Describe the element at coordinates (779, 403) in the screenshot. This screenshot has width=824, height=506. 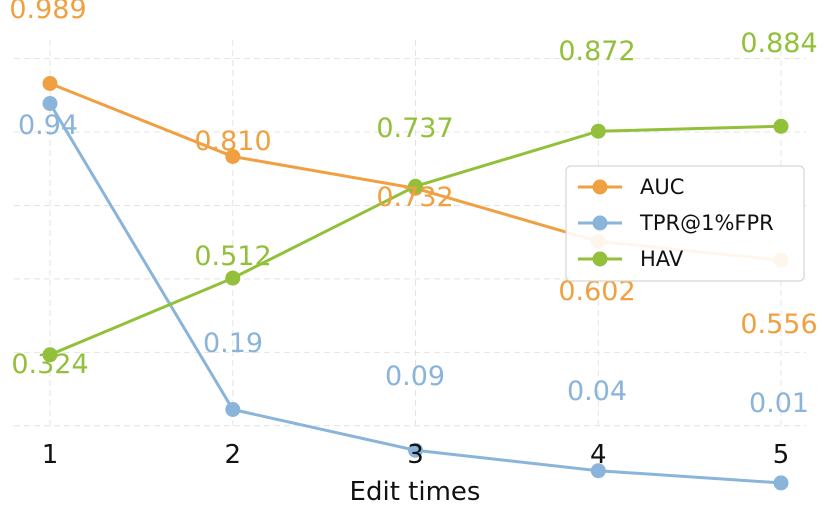
I see `data-label: 0.01` at that location.